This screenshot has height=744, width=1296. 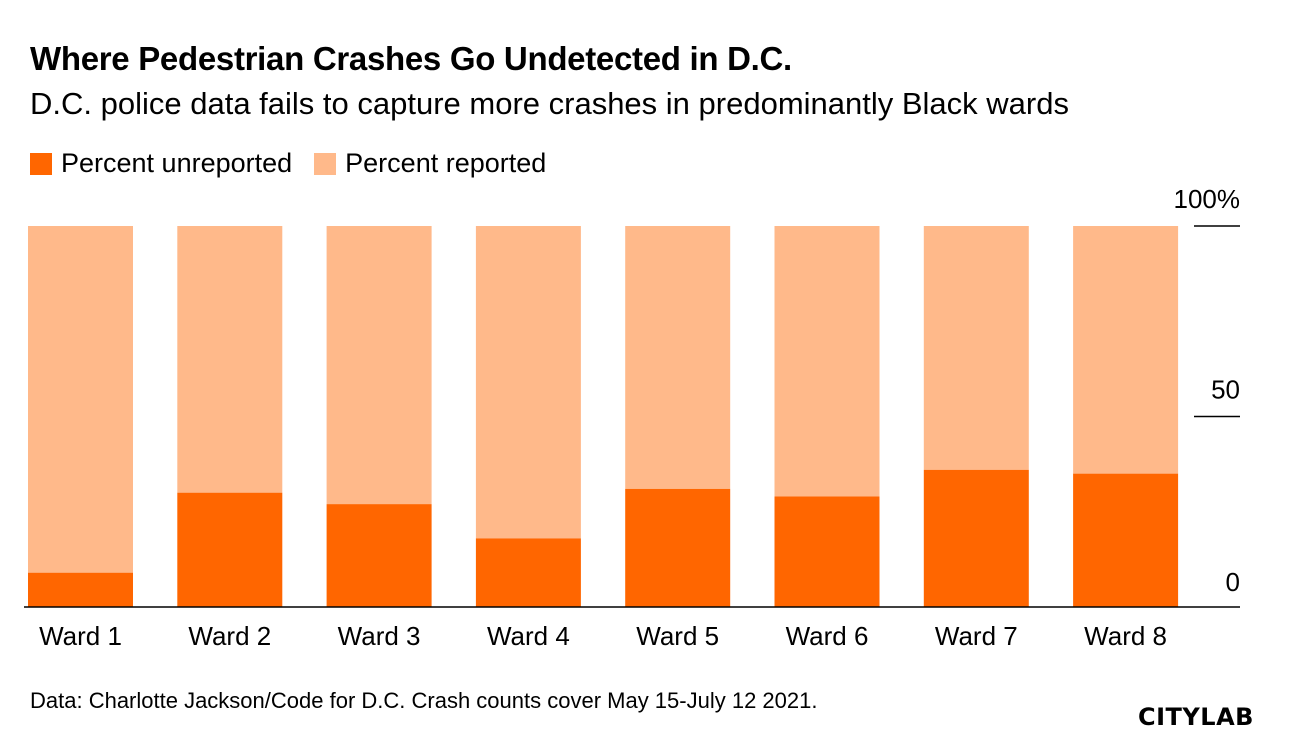 I want to click on legend-item-unreported: Percent unreported, so click(x=161, y=163).